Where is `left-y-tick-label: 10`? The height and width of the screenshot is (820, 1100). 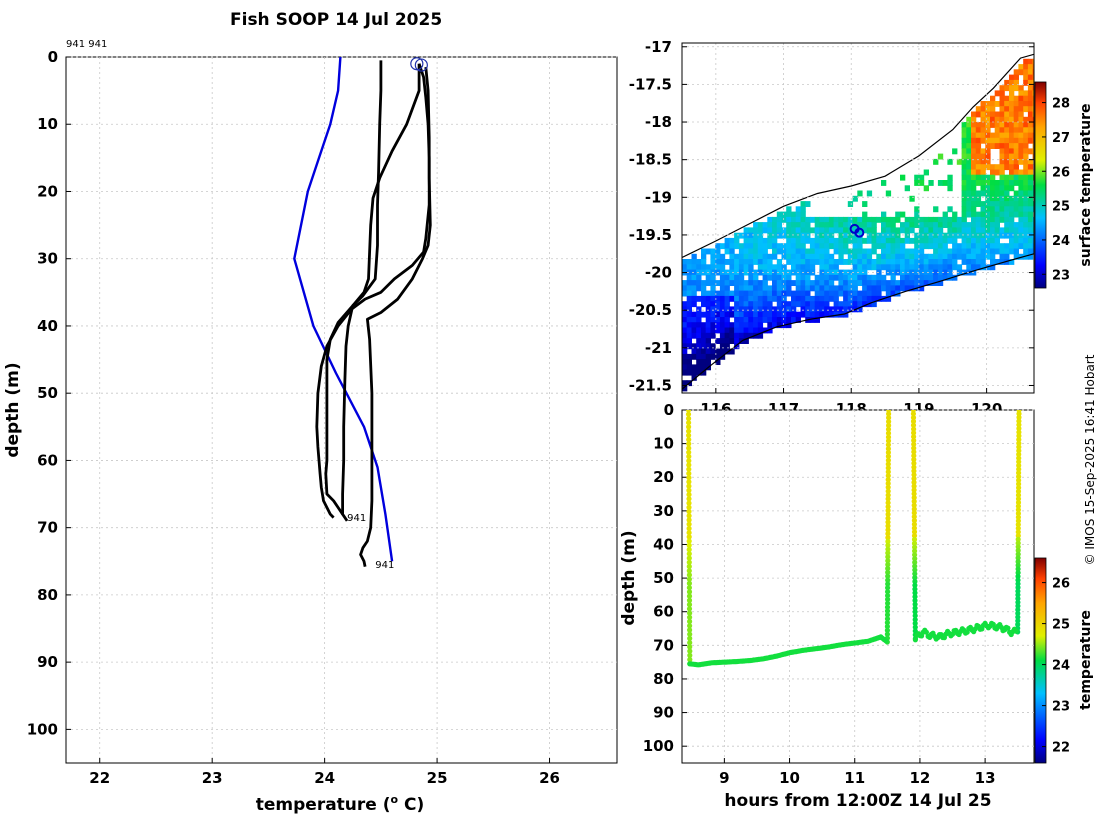 left-y-tick-label: 10 is located at coordinates (47, 124).